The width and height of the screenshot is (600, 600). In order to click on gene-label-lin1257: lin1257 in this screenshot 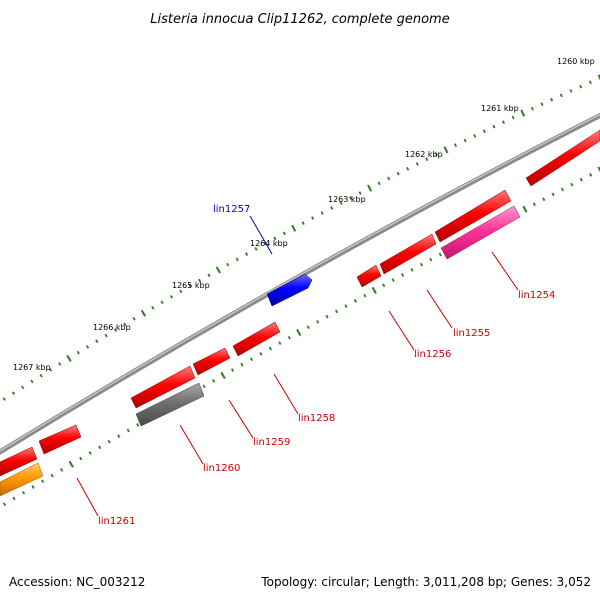, I will do `click(231, 209)`.